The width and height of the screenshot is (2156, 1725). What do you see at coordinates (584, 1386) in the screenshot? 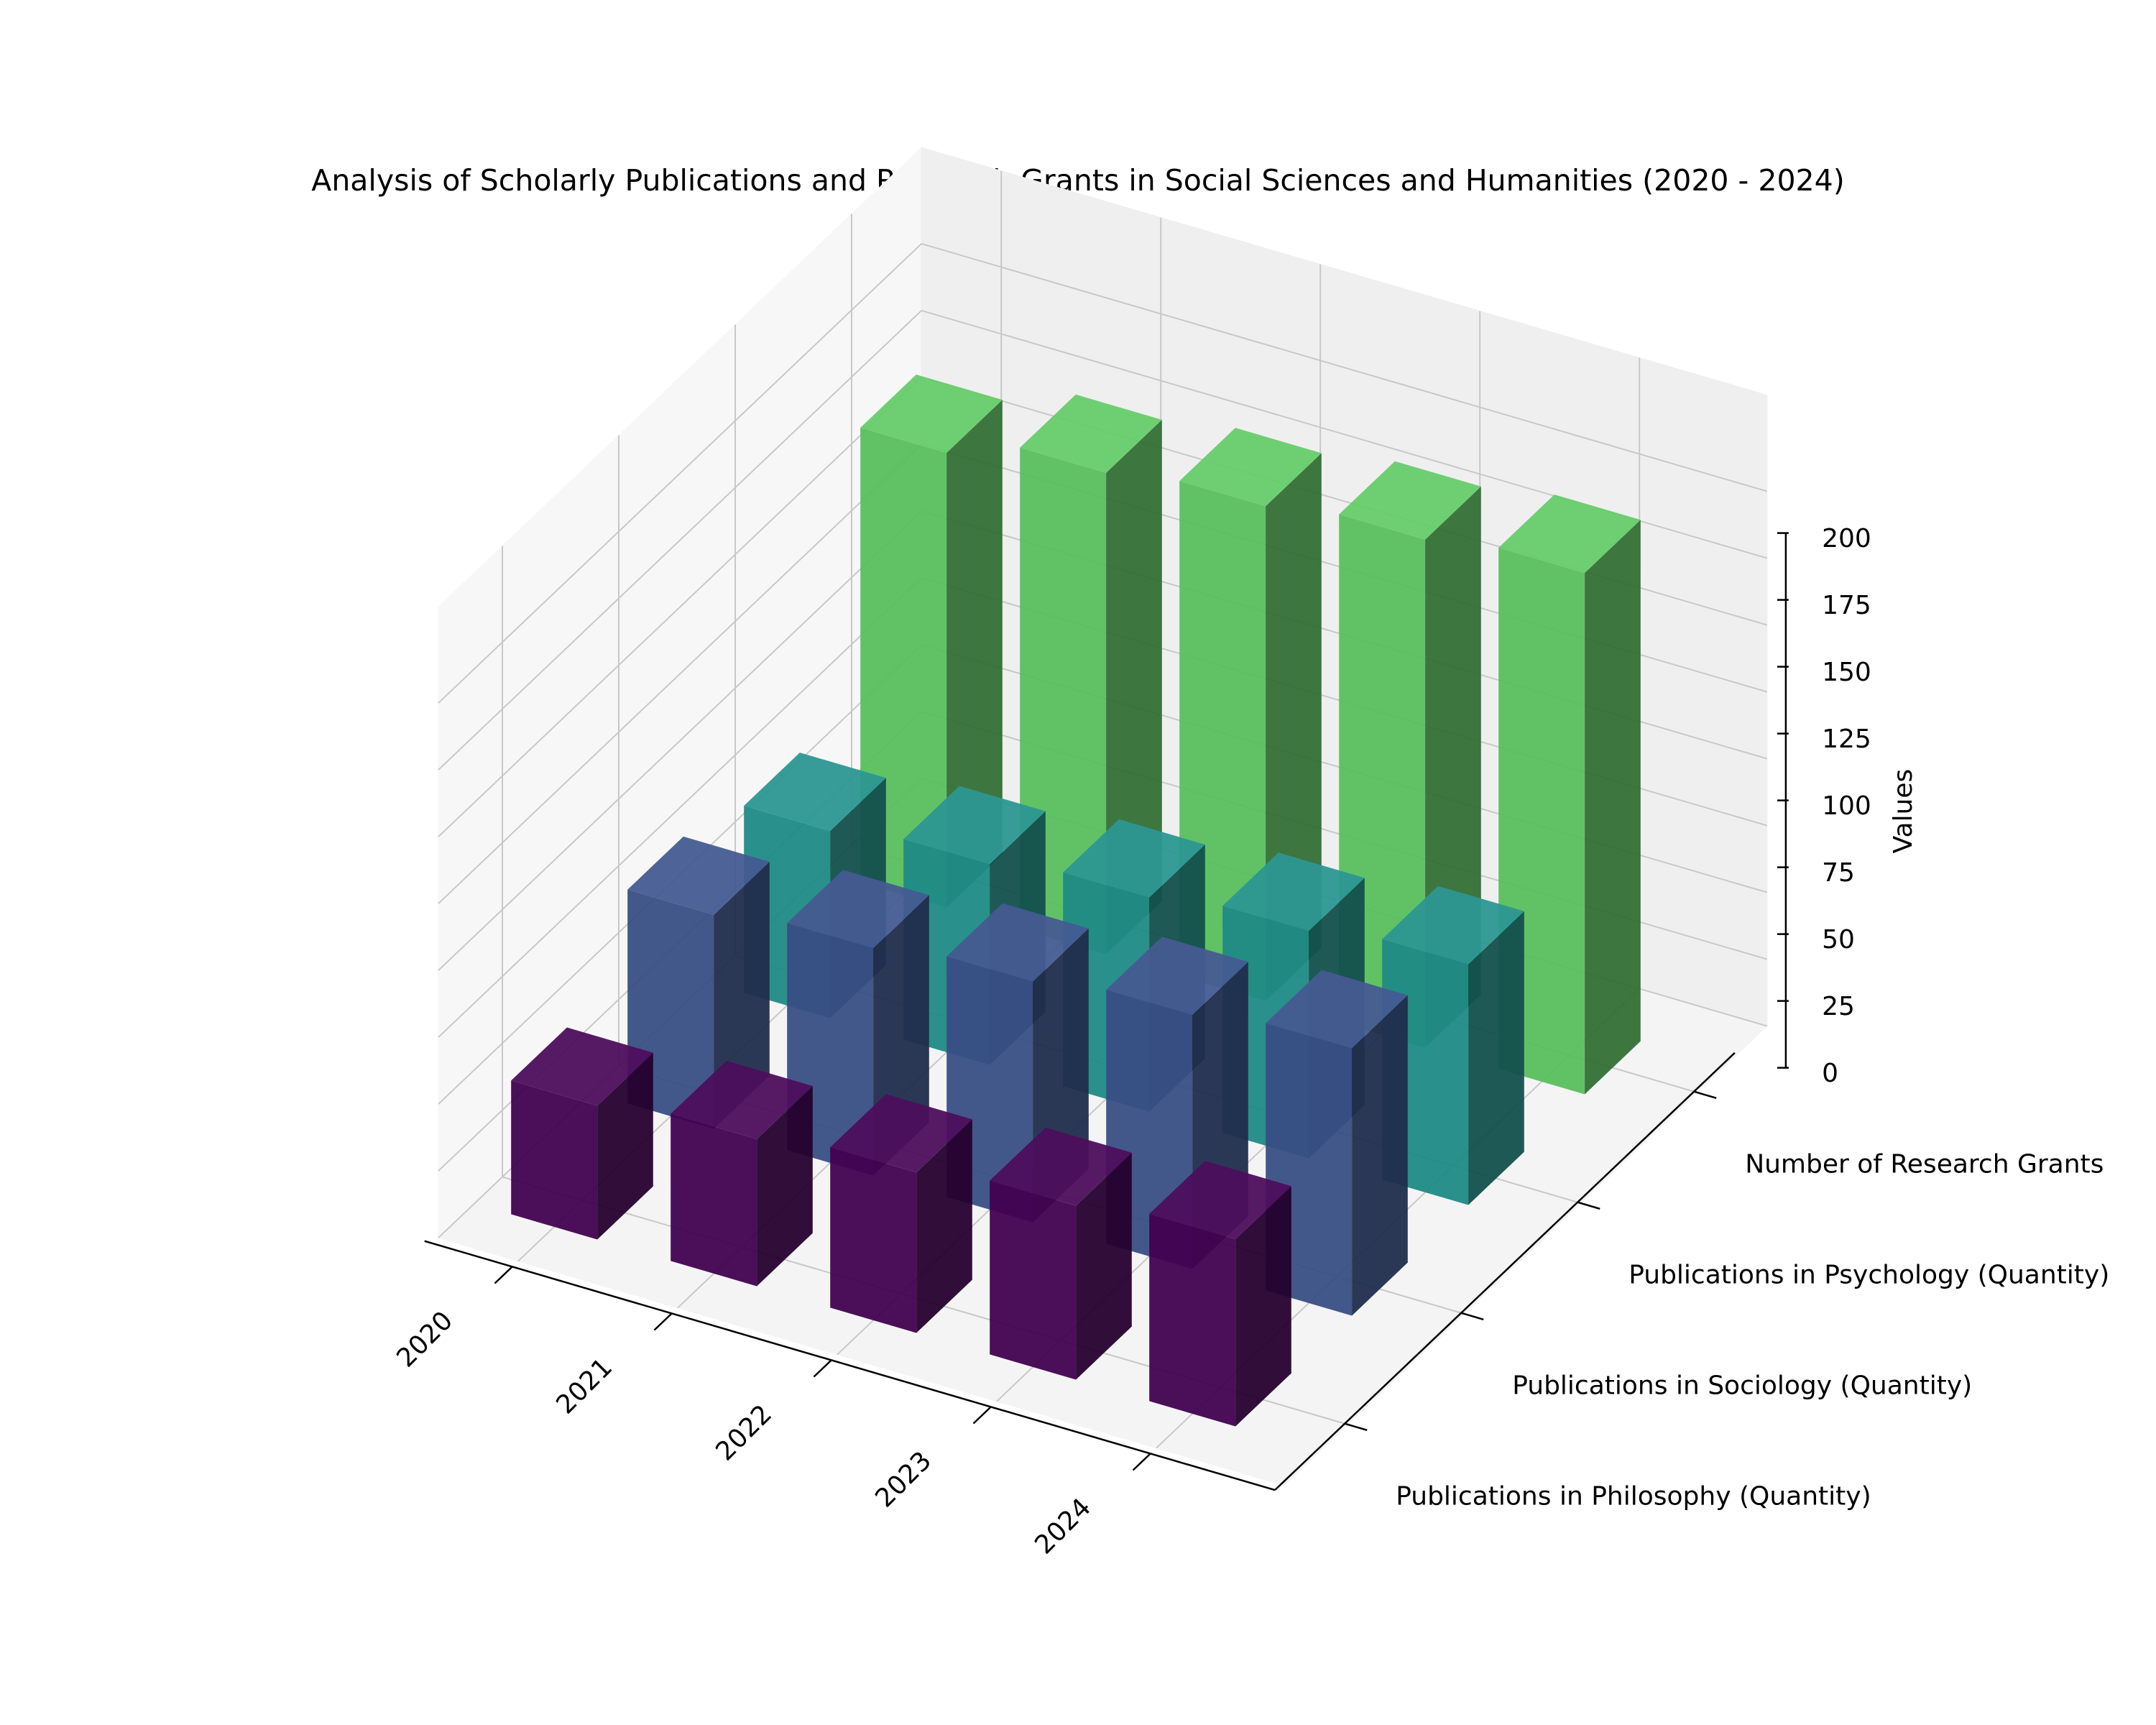
I see `x-tick-label: 2021` at bounding box center [584, 1386].